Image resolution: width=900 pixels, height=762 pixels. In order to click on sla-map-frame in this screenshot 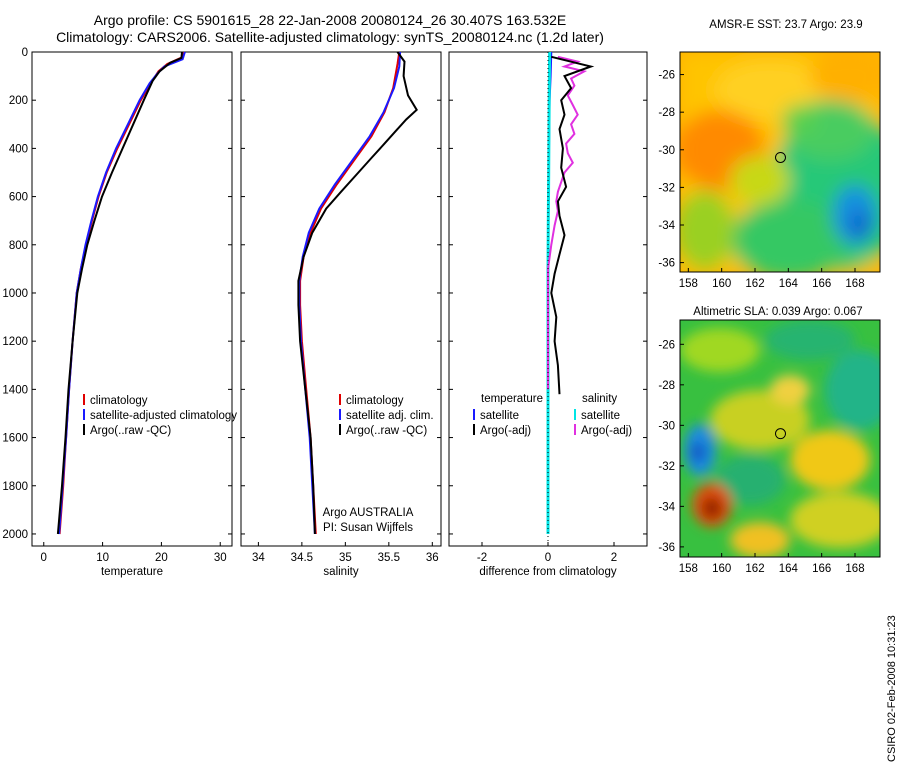, I will do `click(780, 438)`.